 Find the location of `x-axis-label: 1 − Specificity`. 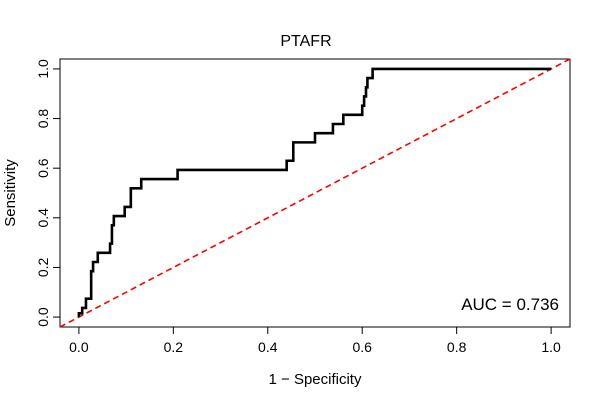

x-axis-label: 1 − Specificity is located at coordinates (315, 379).